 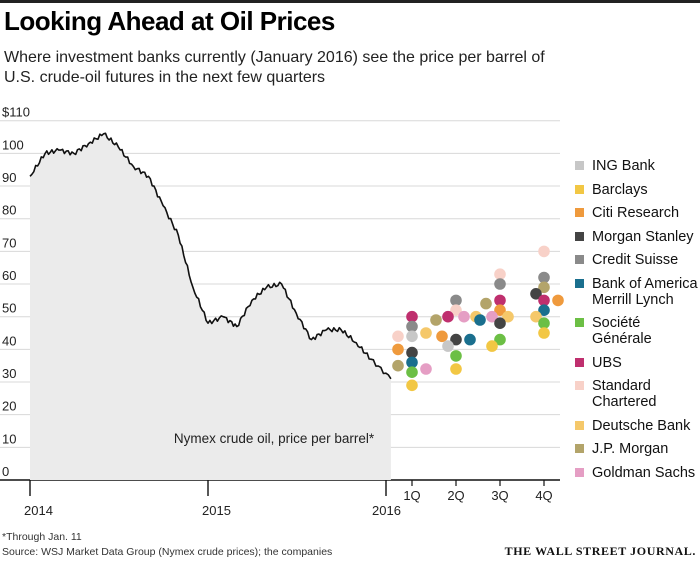 What do you see at coordinates (9, 177) in the screenshot?
I see `y-tick-label: 90` at bounding box center [9, 177].